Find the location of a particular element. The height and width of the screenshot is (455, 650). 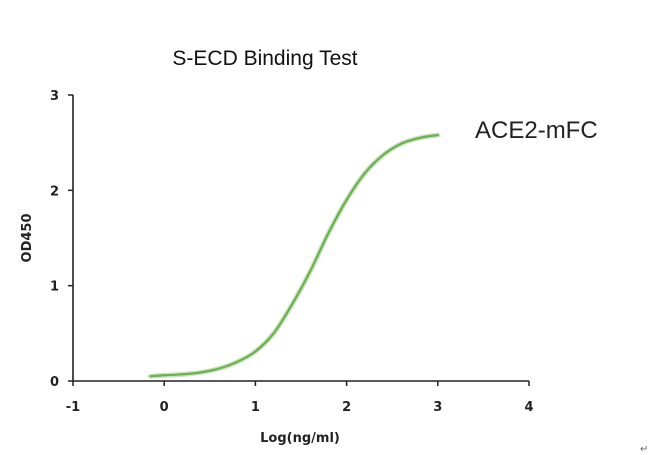

x-tick-label: 4 is located at coordinates (528, 407).